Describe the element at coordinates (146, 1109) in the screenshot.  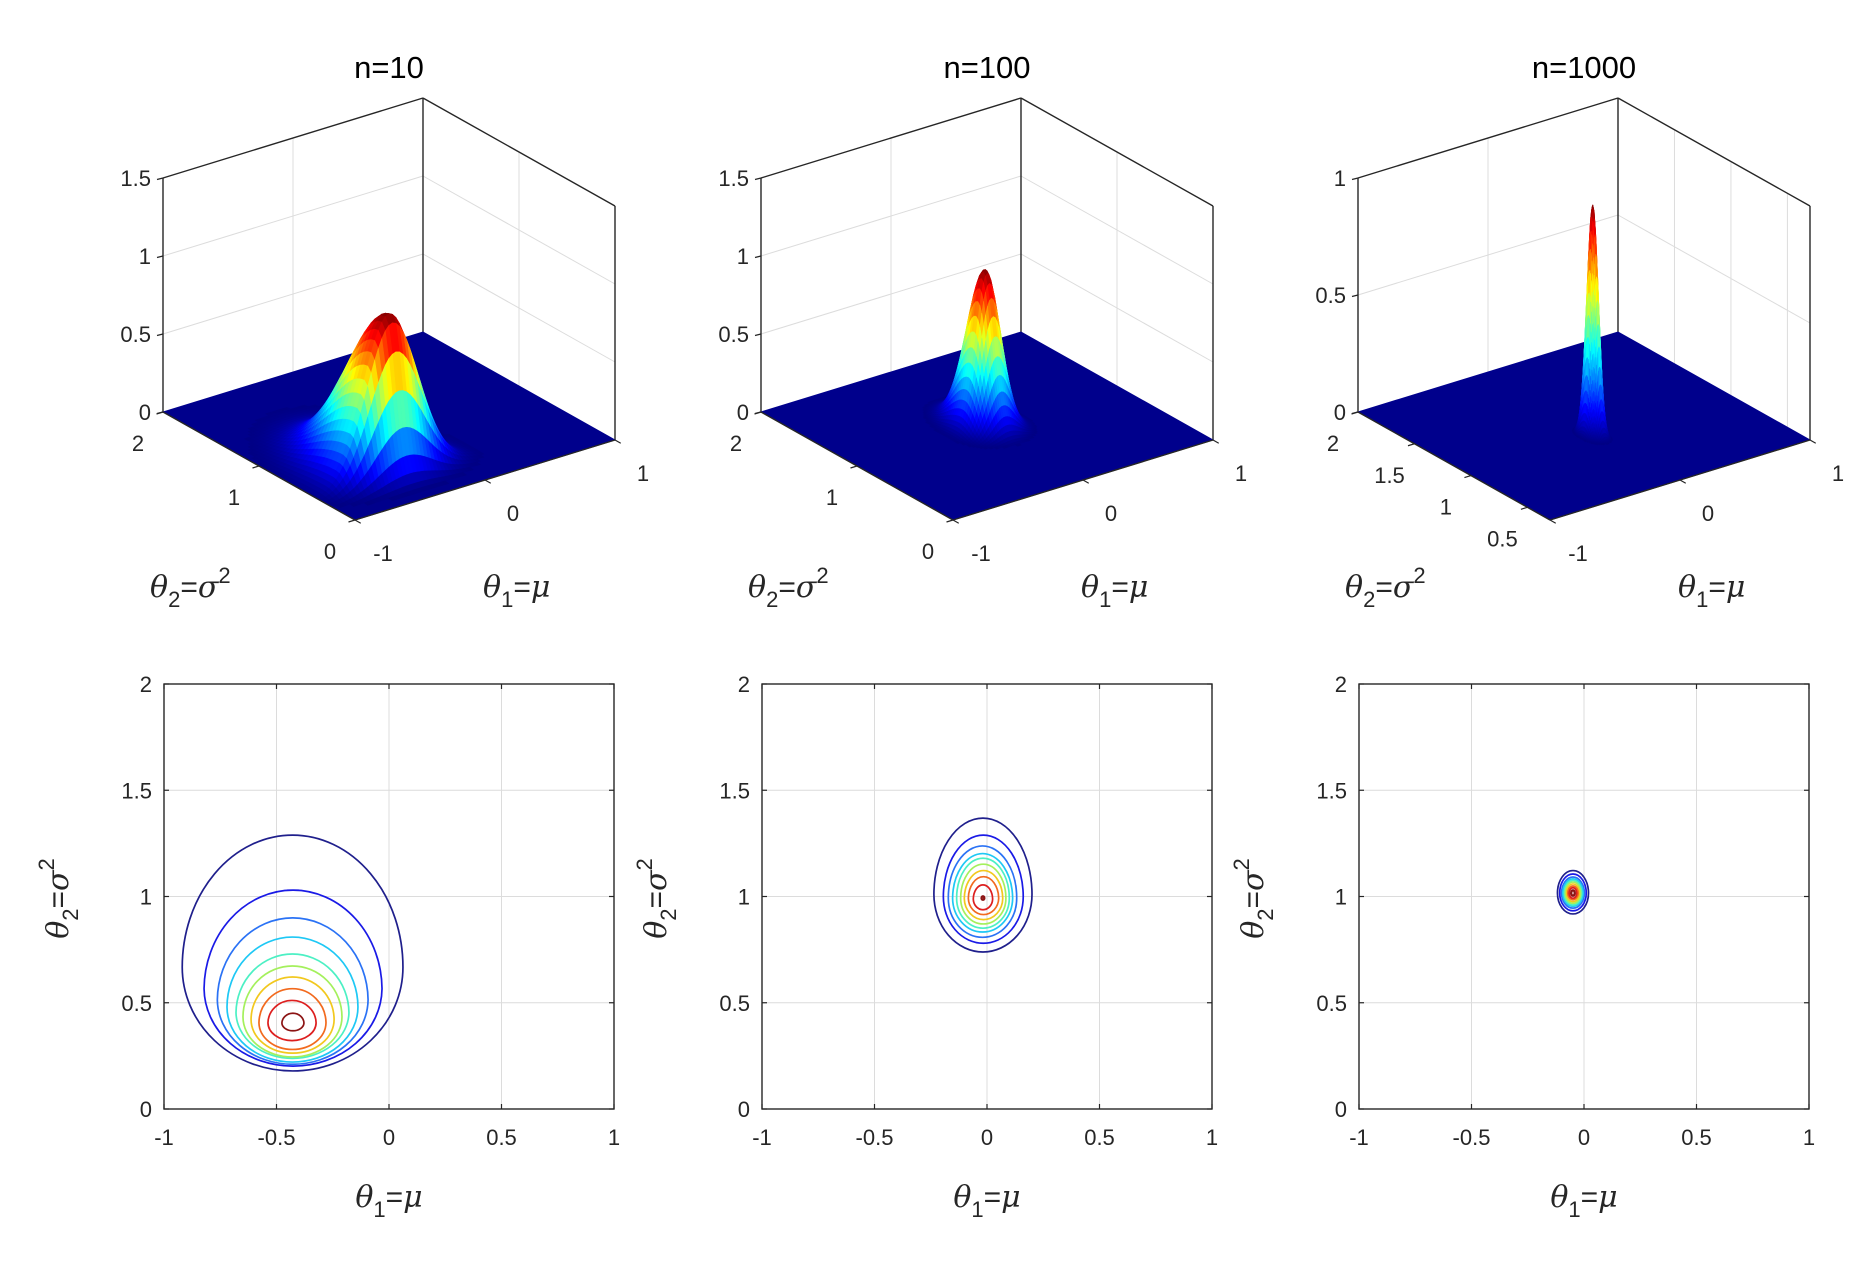
I see `y-tick-label: 0` at that location.